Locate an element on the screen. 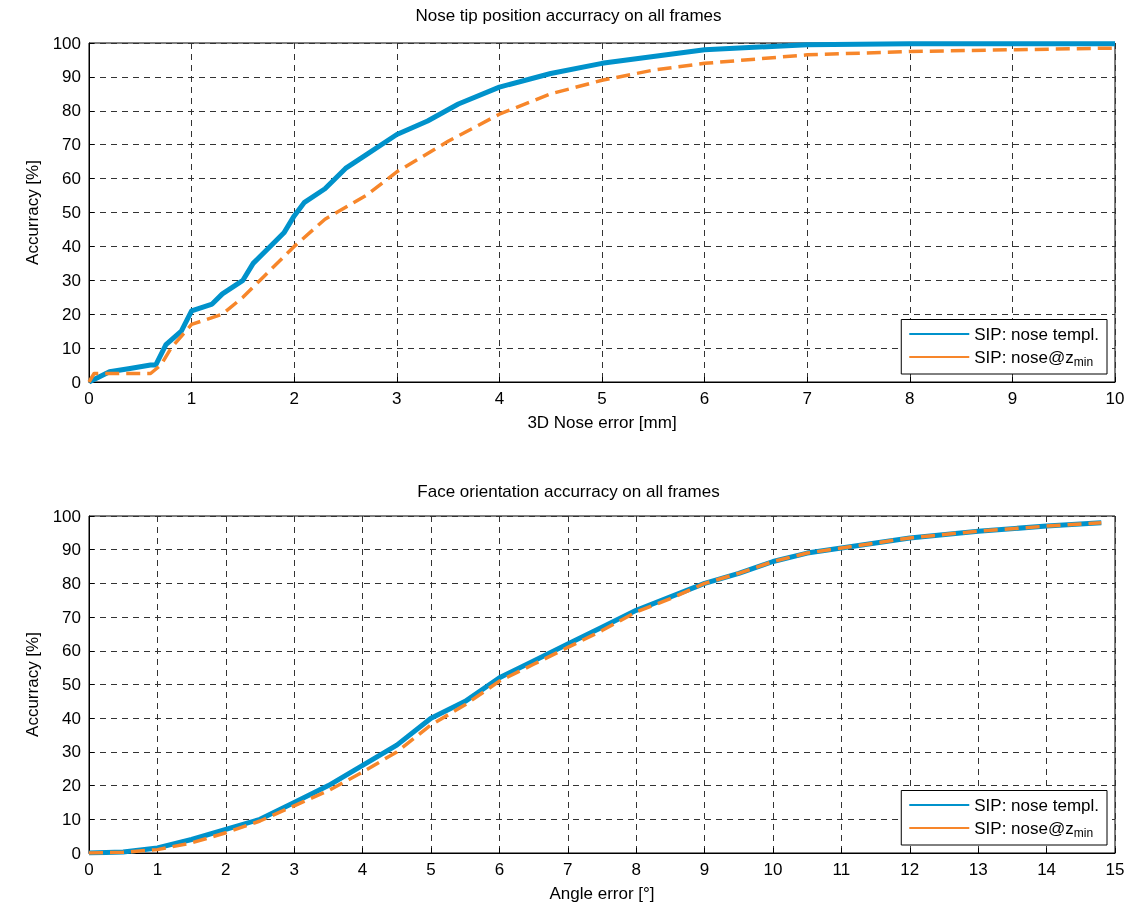  x-tick-label: 13 is located at coordinates (978, 869).